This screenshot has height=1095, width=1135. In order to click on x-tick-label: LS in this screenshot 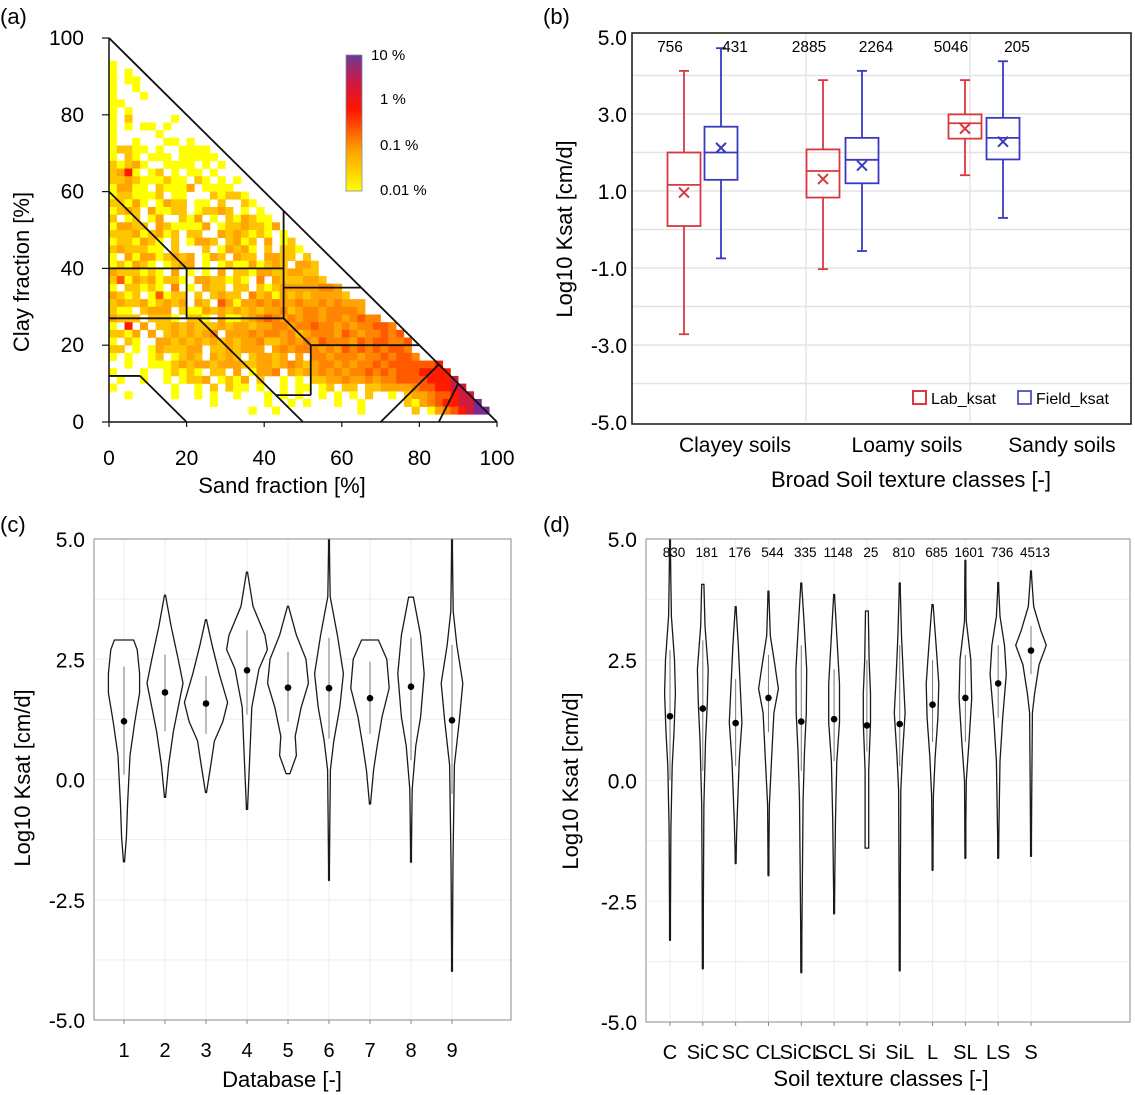, I will do `click(998, 1053)`.